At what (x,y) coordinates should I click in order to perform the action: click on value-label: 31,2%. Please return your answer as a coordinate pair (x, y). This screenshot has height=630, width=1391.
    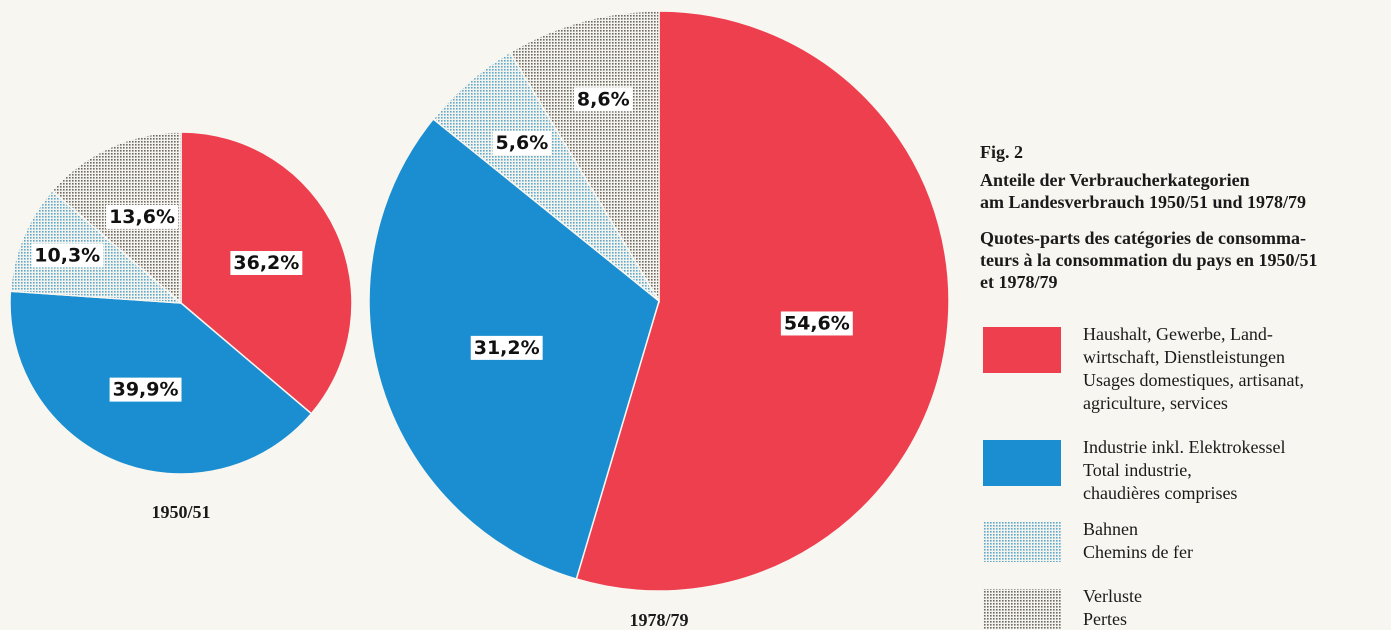
    Looking at the image, I should click on (507, 348).